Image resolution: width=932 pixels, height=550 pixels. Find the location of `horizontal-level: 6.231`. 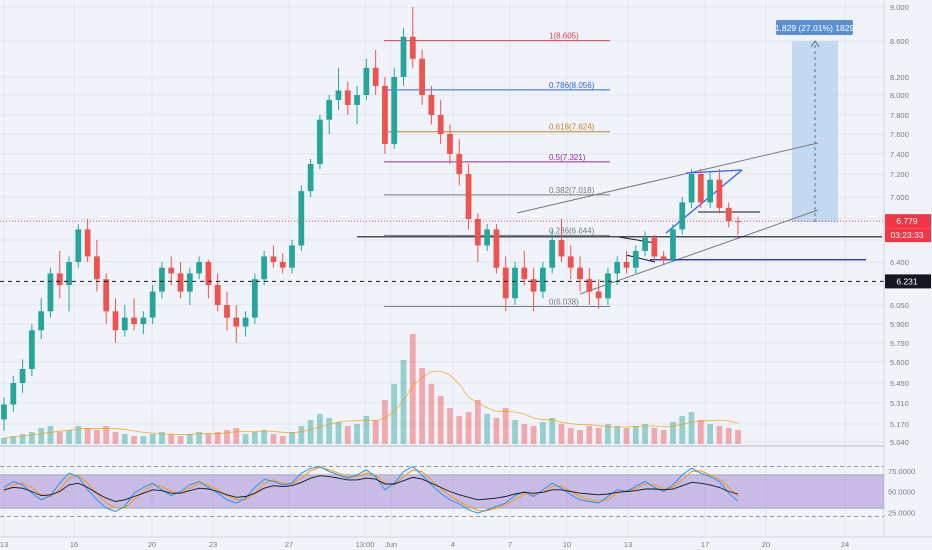

horizontal-level: 6.231 is located at coordinates (465, 281).